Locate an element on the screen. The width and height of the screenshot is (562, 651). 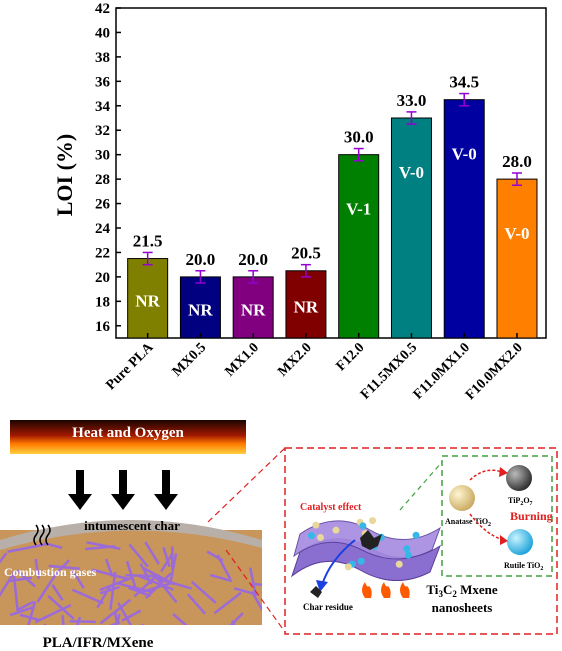
zoom-box is located at coordinates (421, 541).